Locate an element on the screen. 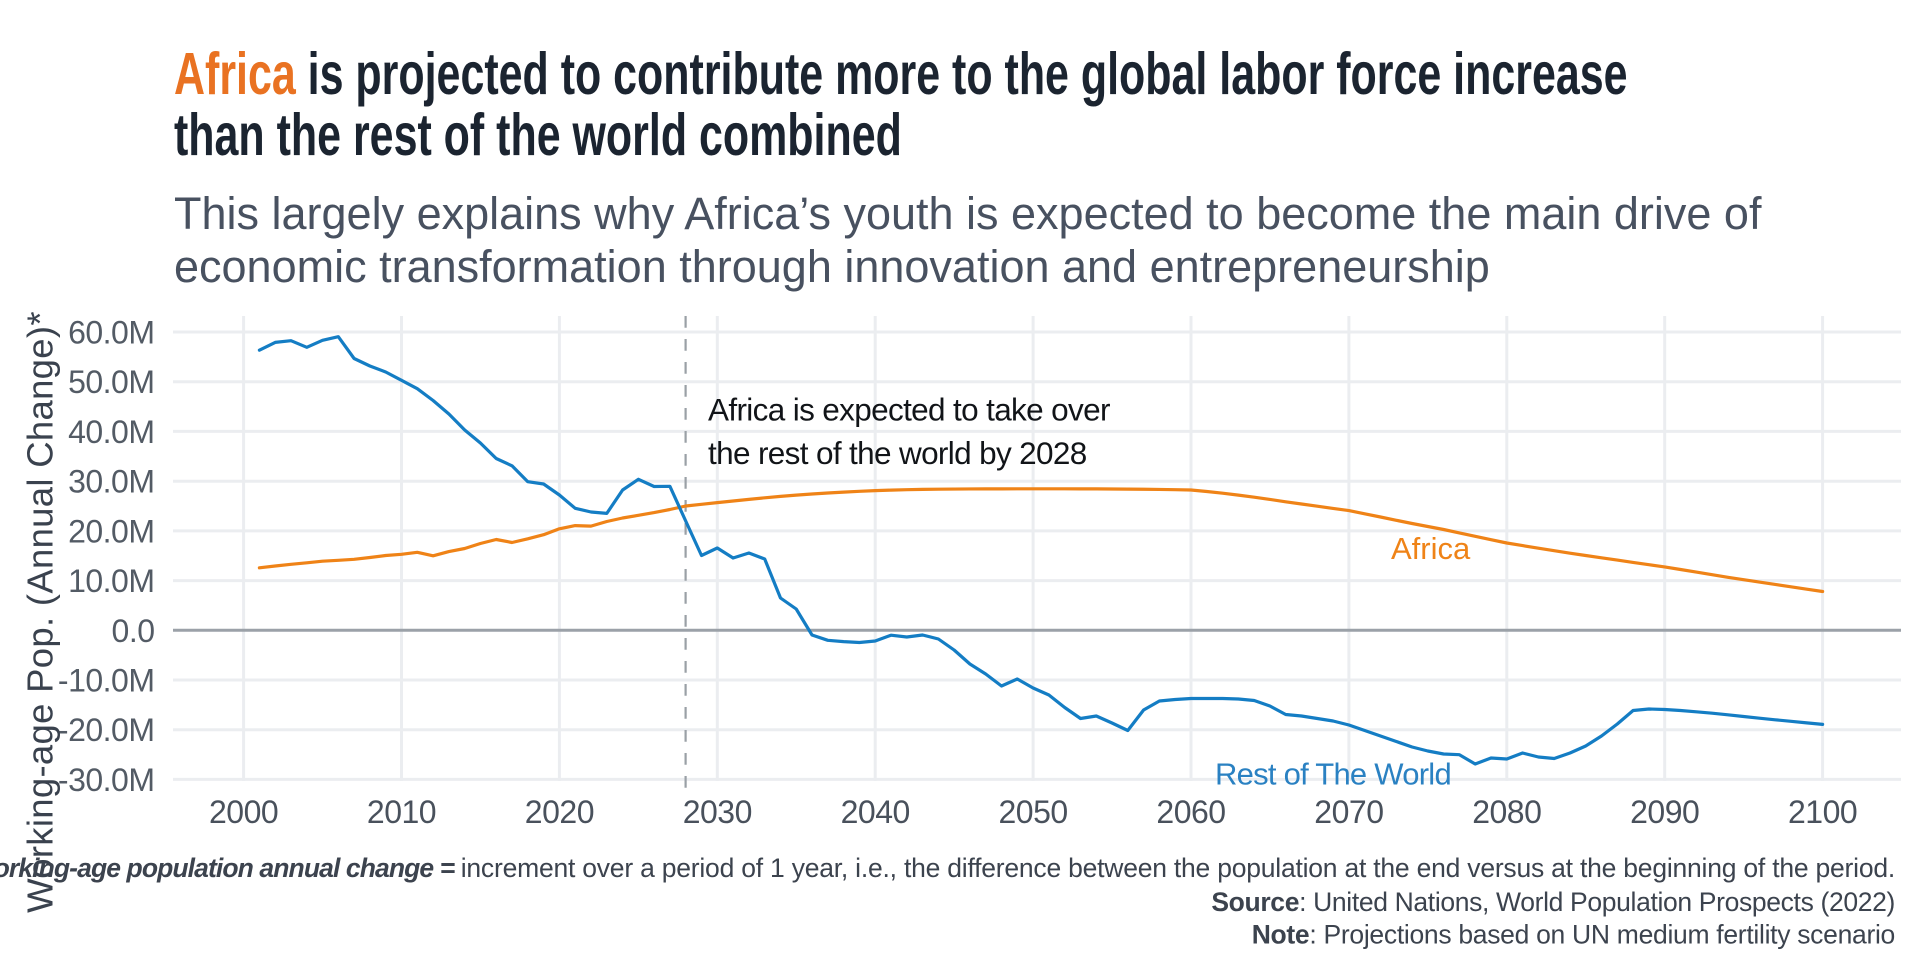 Image resolution: width=1920 pixels, height=960 pixels. svg-text: 10.0M is located at coordinates (111, 581).